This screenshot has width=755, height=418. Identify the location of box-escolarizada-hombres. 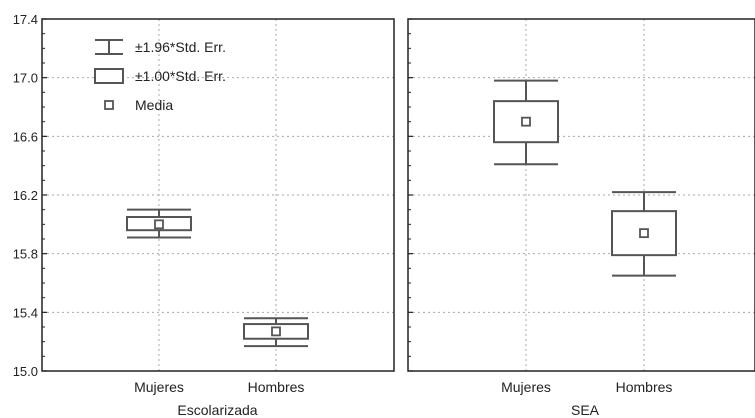
(276, 332).